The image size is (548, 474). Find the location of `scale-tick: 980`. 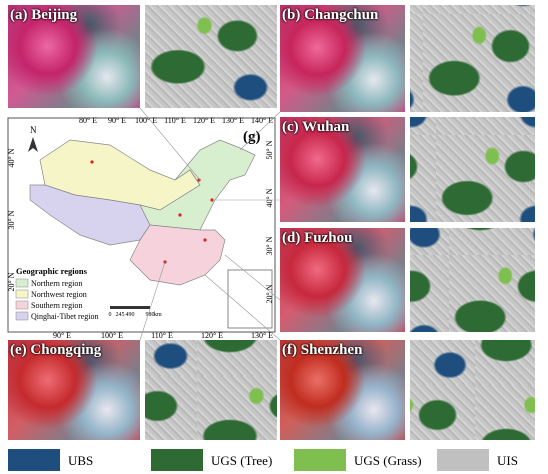

scale-tick: 980 is located at coordinates (150, 315).